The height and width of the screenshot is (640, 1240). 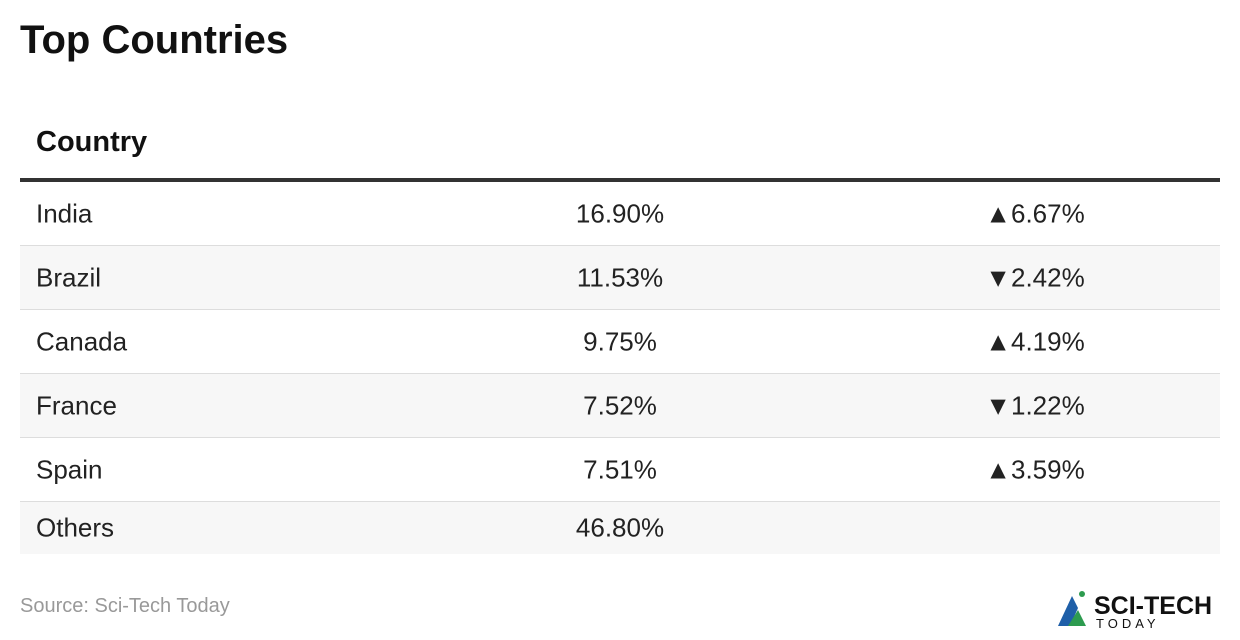 I want to click on country: Spain, so click(x=69, y=469).